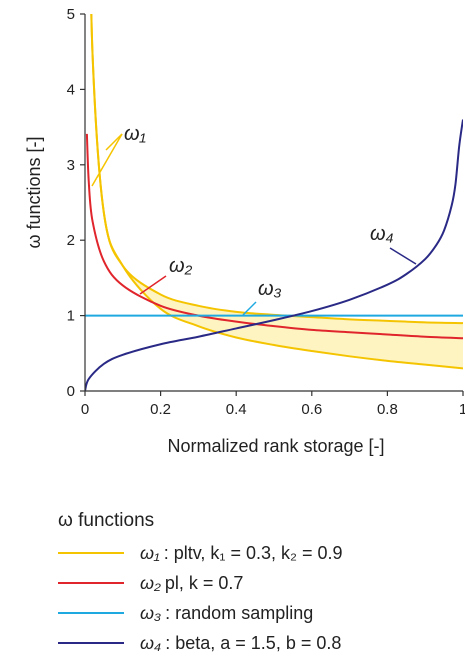 The image size is (465, 661). What do you see at coordinates (71, 89) in the screenshot?
I see `y-tick-label: 4` at bounding box center [71, 89].